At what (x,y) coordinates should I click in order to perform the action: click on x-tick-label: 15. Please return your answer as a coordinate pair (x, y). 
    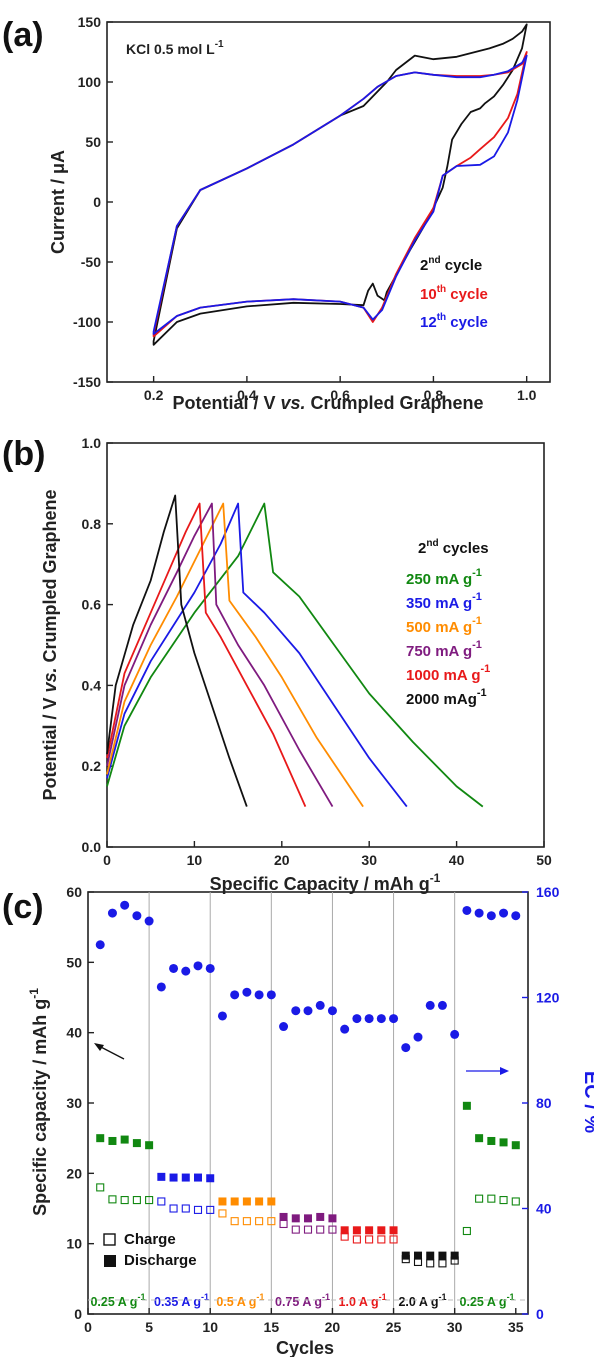
    Looking at the image, I should click on (272, 1327).